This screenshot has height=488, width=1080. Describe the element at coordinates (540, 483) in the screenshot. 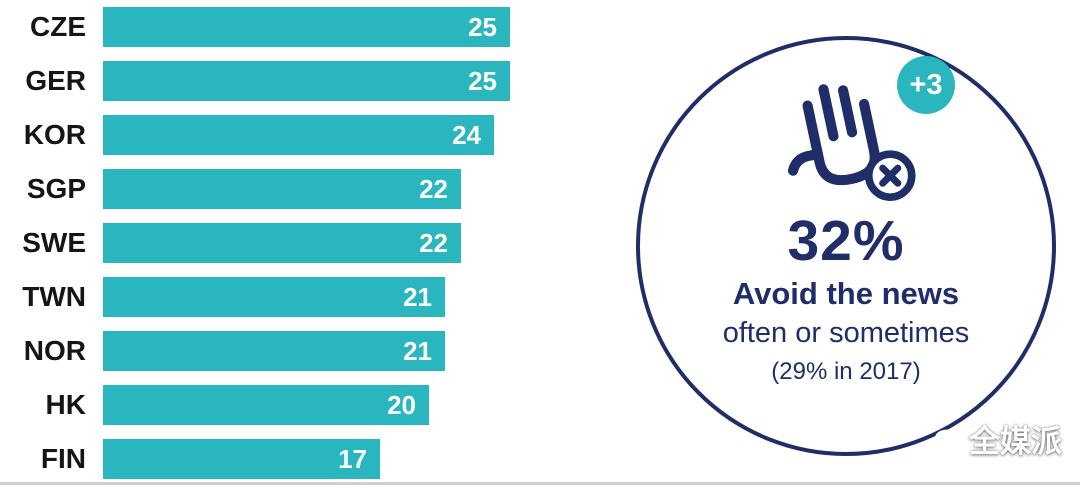

I see `bottom-divider` at that location.